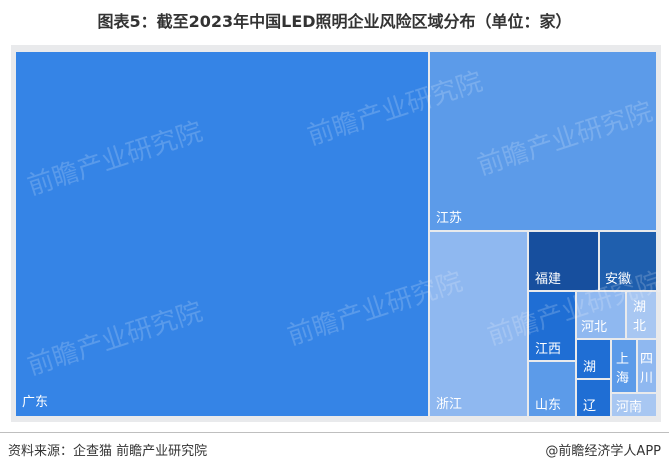 Image resolution: width=669 pixels, height=469 pixels. I want to click on treemap-cell-hebei: 河北, so click(601, 315).